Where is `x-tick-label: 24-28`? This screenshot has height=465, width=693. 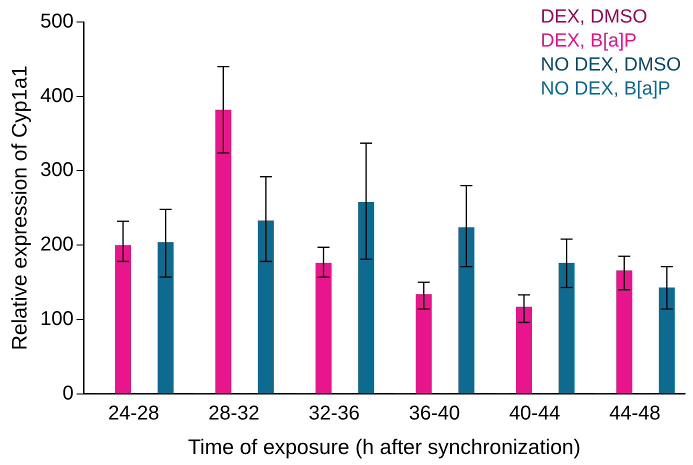 x-tick-label: 24-28 is located at coordinates (134, 413).